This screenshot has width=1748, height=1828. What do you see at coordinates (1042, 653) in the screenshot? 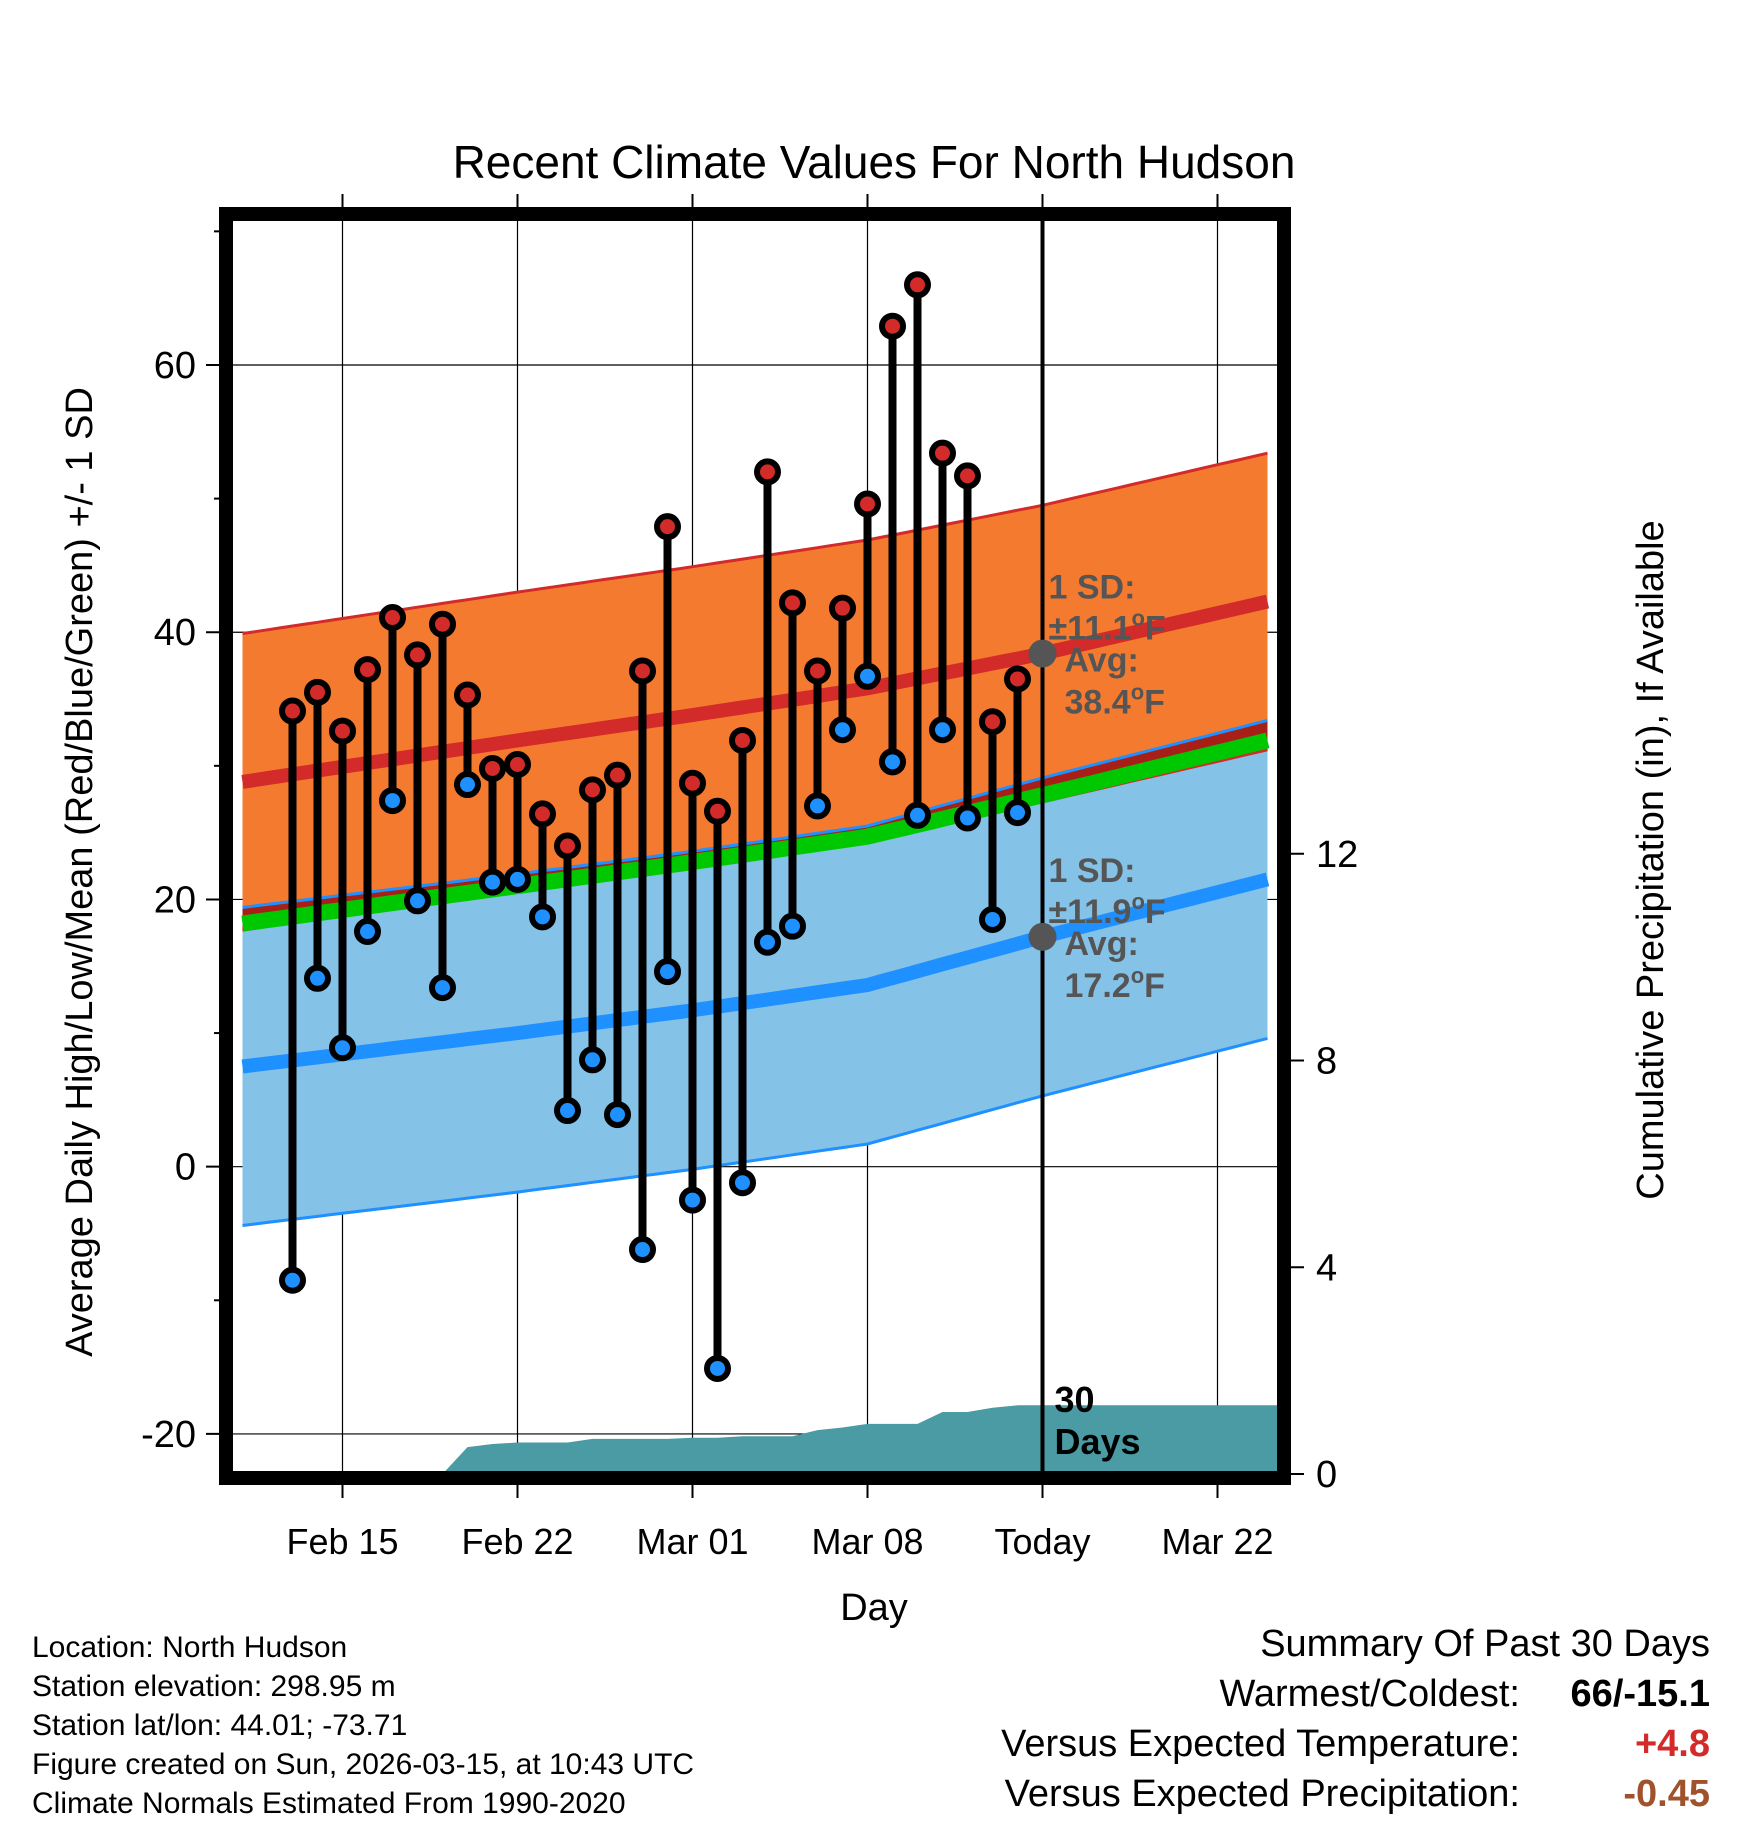
I see `high-average-marker` at bounding box center [1042, 653].